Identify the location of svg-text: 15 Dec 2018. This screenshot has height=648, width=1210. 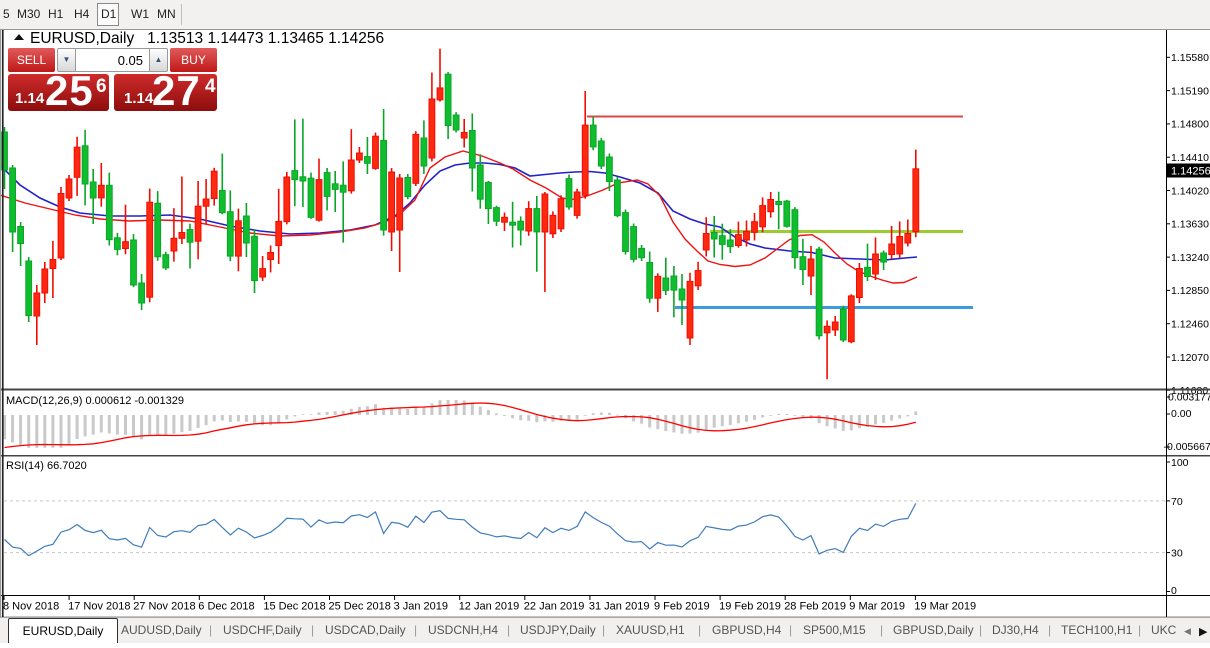
(294, 607).